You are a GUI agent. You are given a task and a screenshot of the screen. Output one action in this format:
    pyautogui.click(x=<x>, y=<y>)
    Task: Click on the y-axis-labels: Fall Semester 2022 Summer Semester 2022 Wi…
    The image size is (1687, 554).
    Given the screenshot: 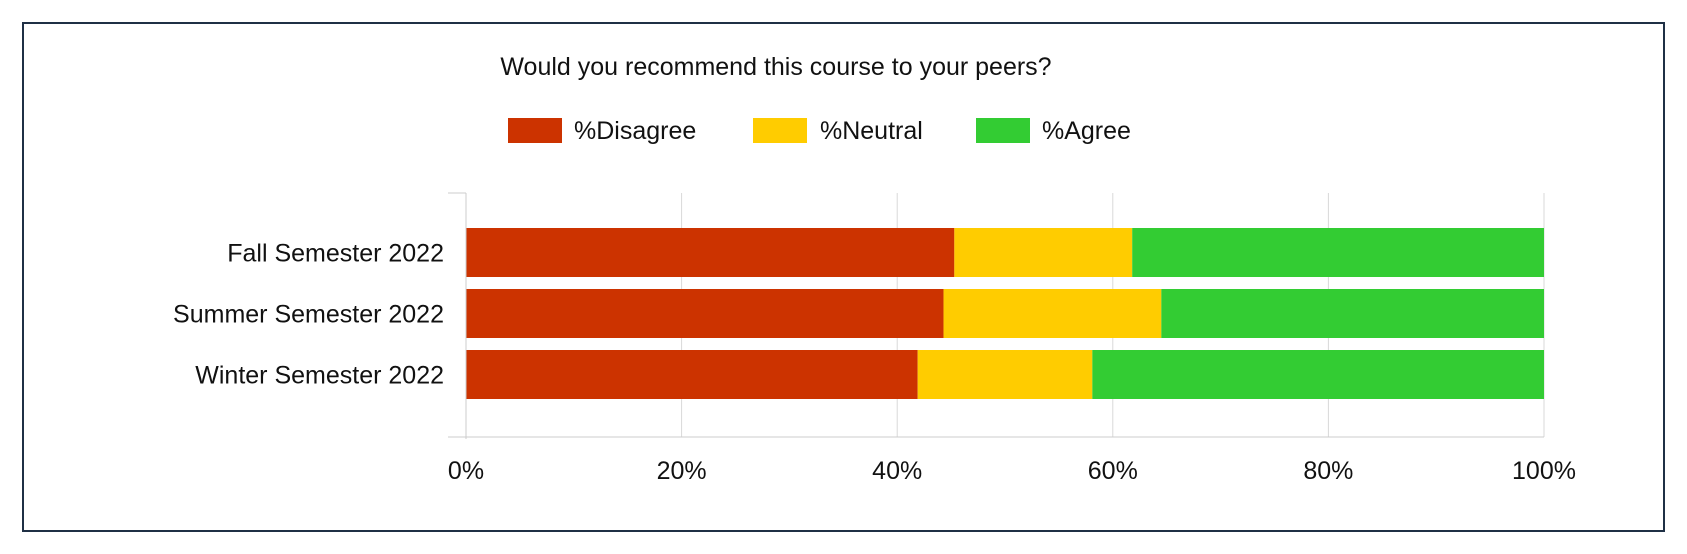 What is the action you would take?
    pyautogui.click(x=308, y=315)
    